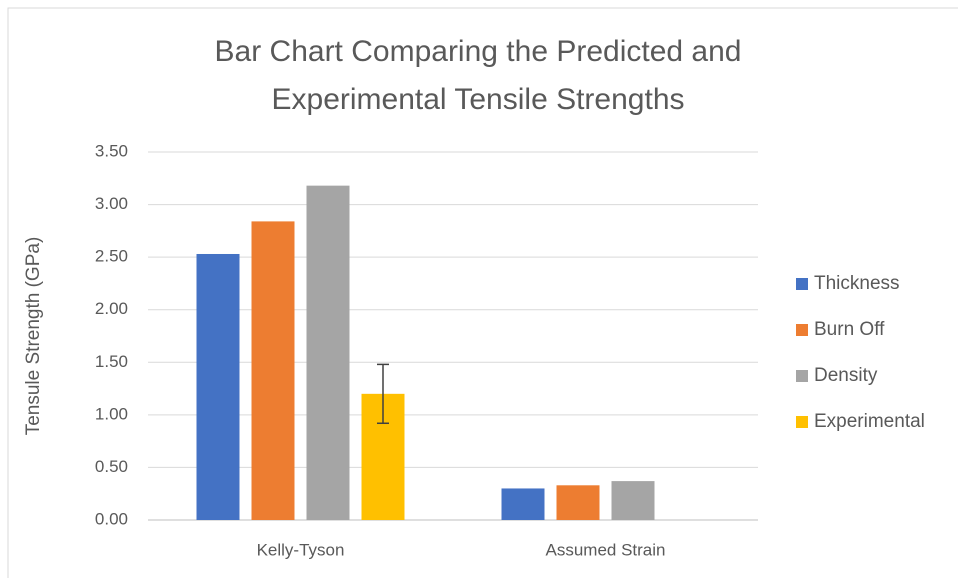 Image resolution: width=958 pixels, height=578 pixels. Describe the element at coordinates (301, 549) in the screenshot. I see `x-tick-label: Kelly-Tyson` at that location.